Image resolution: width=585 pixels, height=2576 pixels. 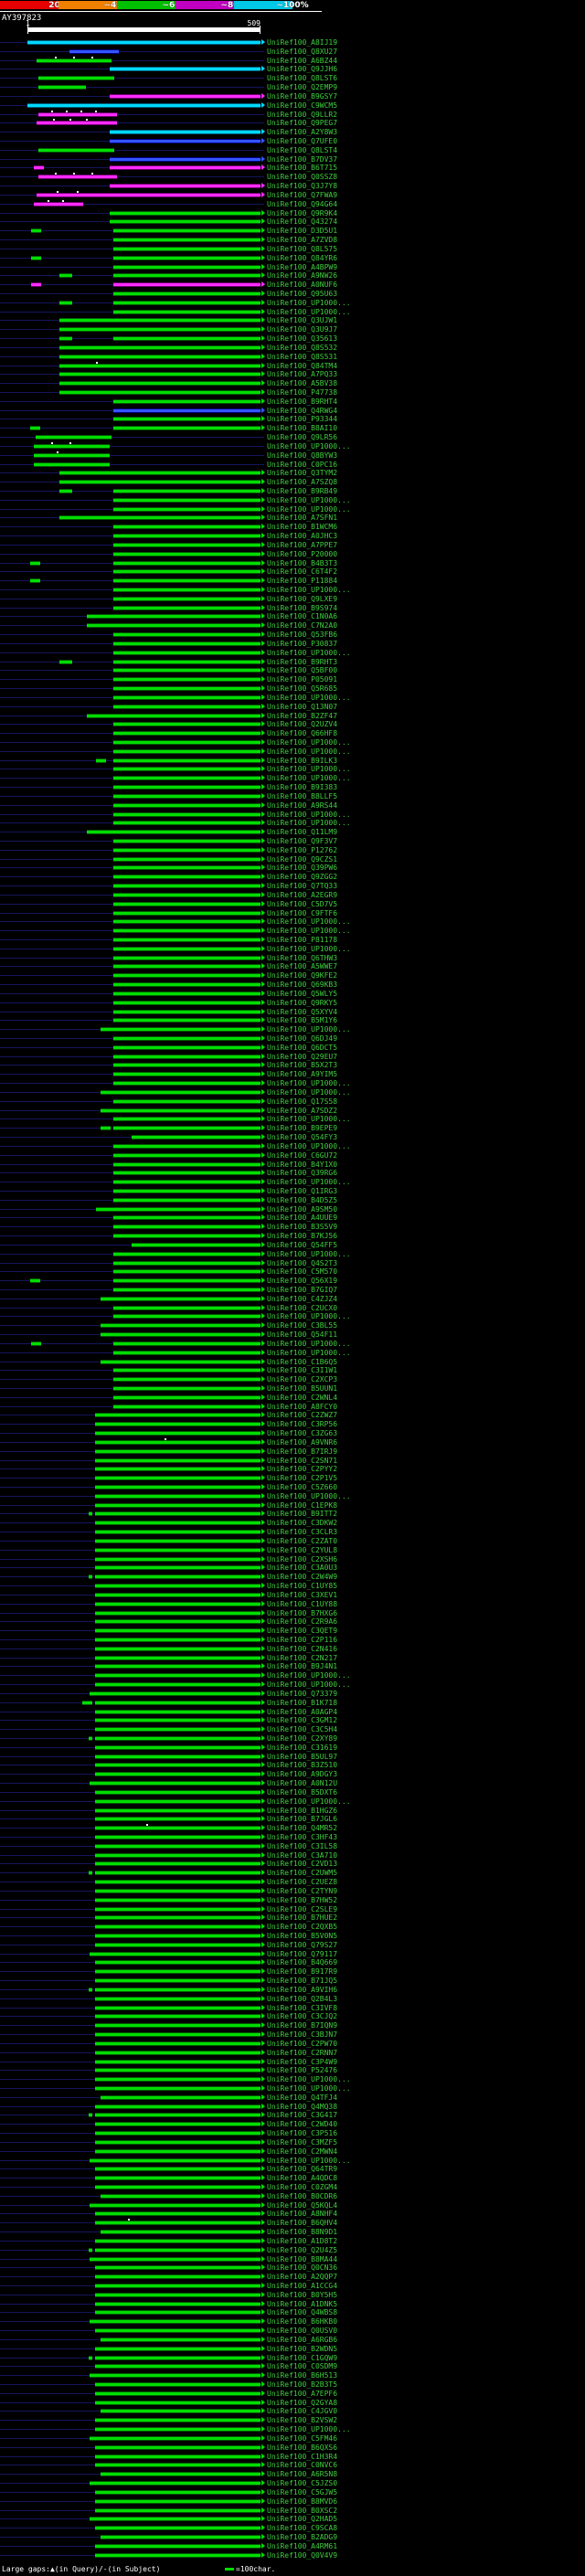 What do you see at coordinates (302, 1433) in the screenshot?
I see `hit-label: UniRef100_C3ZG63` at bounding box center [302, 1433].